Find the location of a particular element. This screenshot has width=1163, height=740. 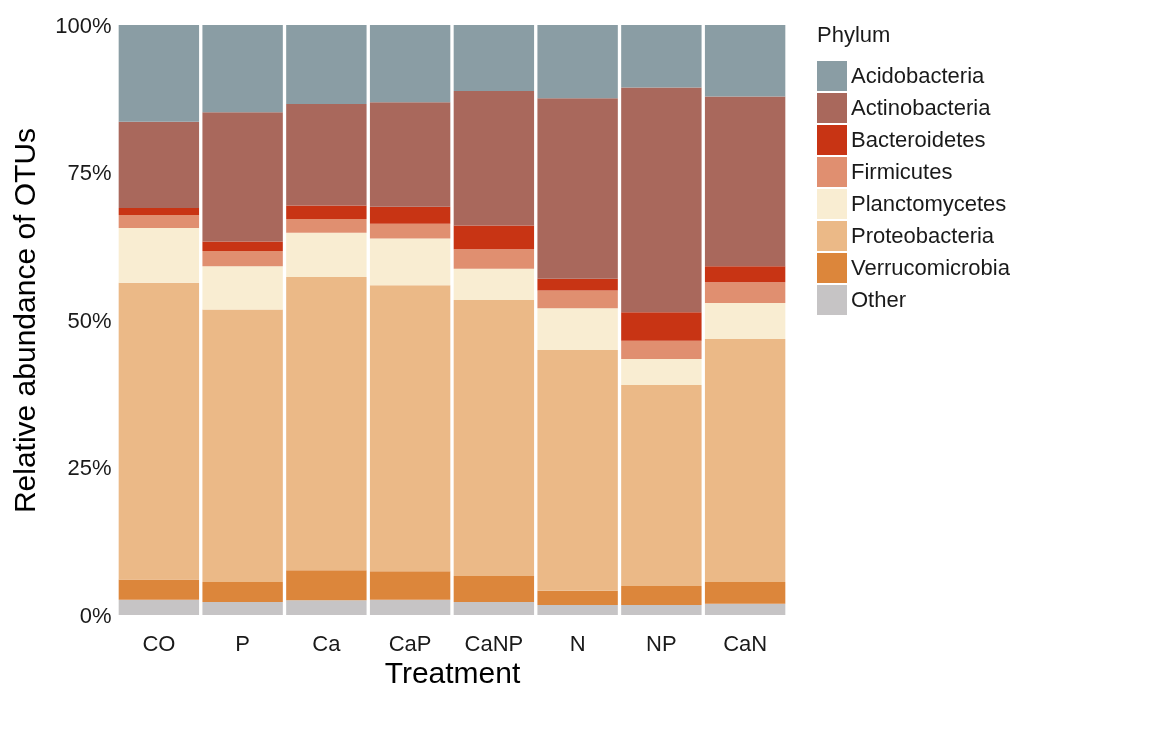

x-tick-label: CaN is located at coordinates (745, 643).